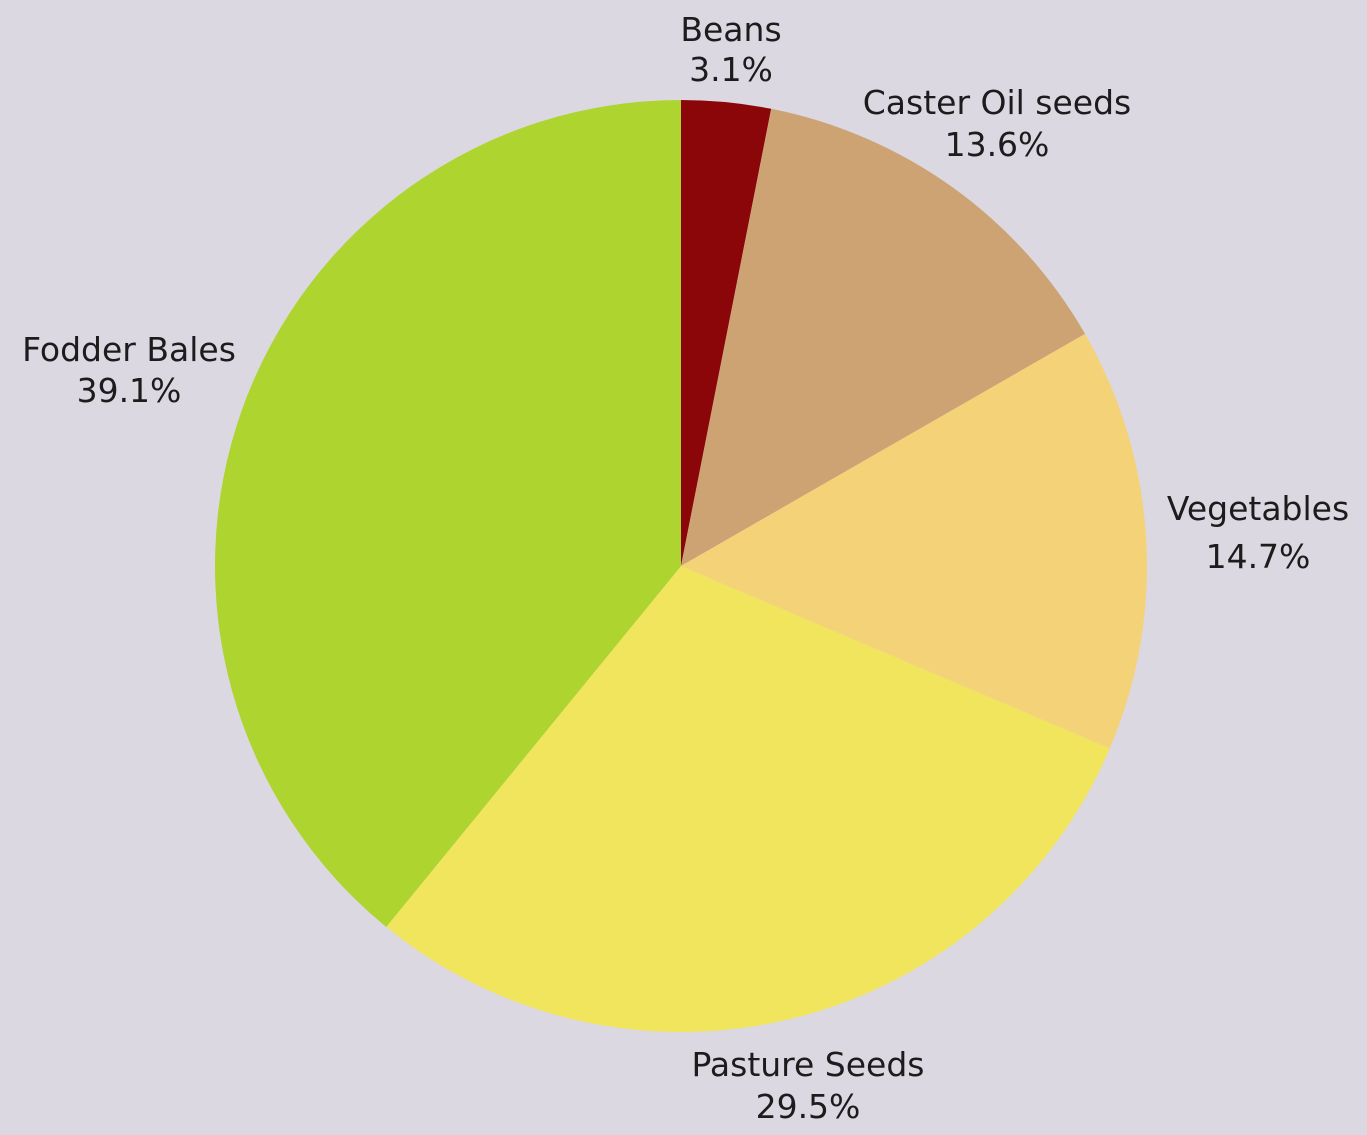  I want to click on pie-slice-beans, so click(726, 332).